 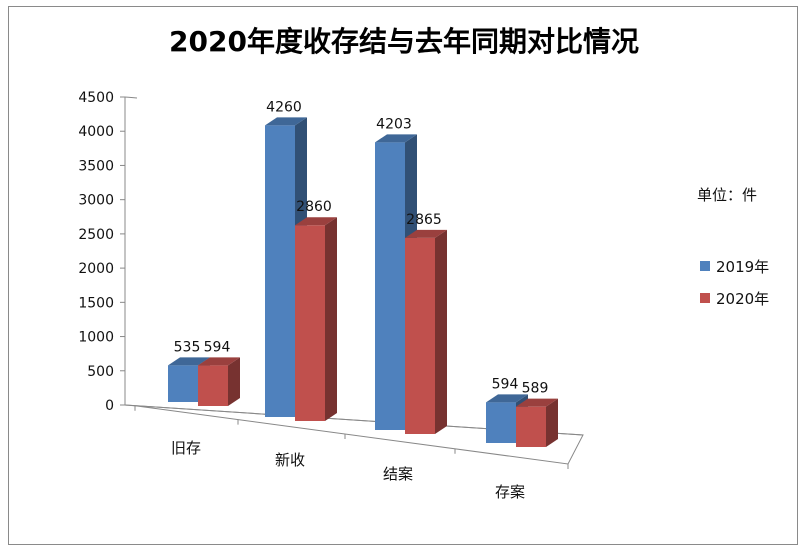 What do you see at coordinates (510, 492) in the screenshot?
I see `category-label: 存案` at bounding box center [510, 492].